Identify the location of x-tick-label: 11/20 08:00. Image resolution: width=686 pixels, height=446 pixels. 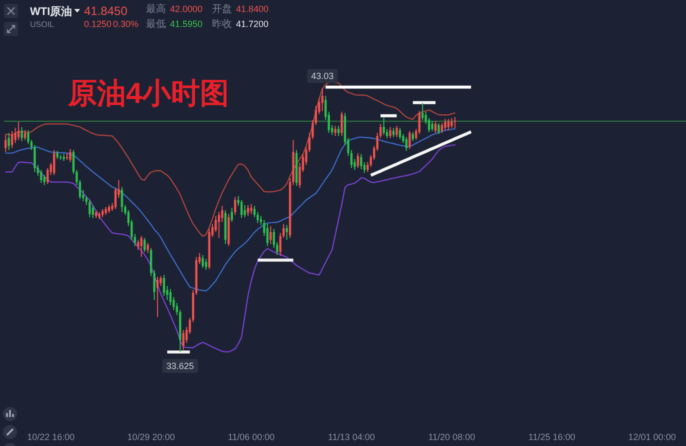
(452, 437).